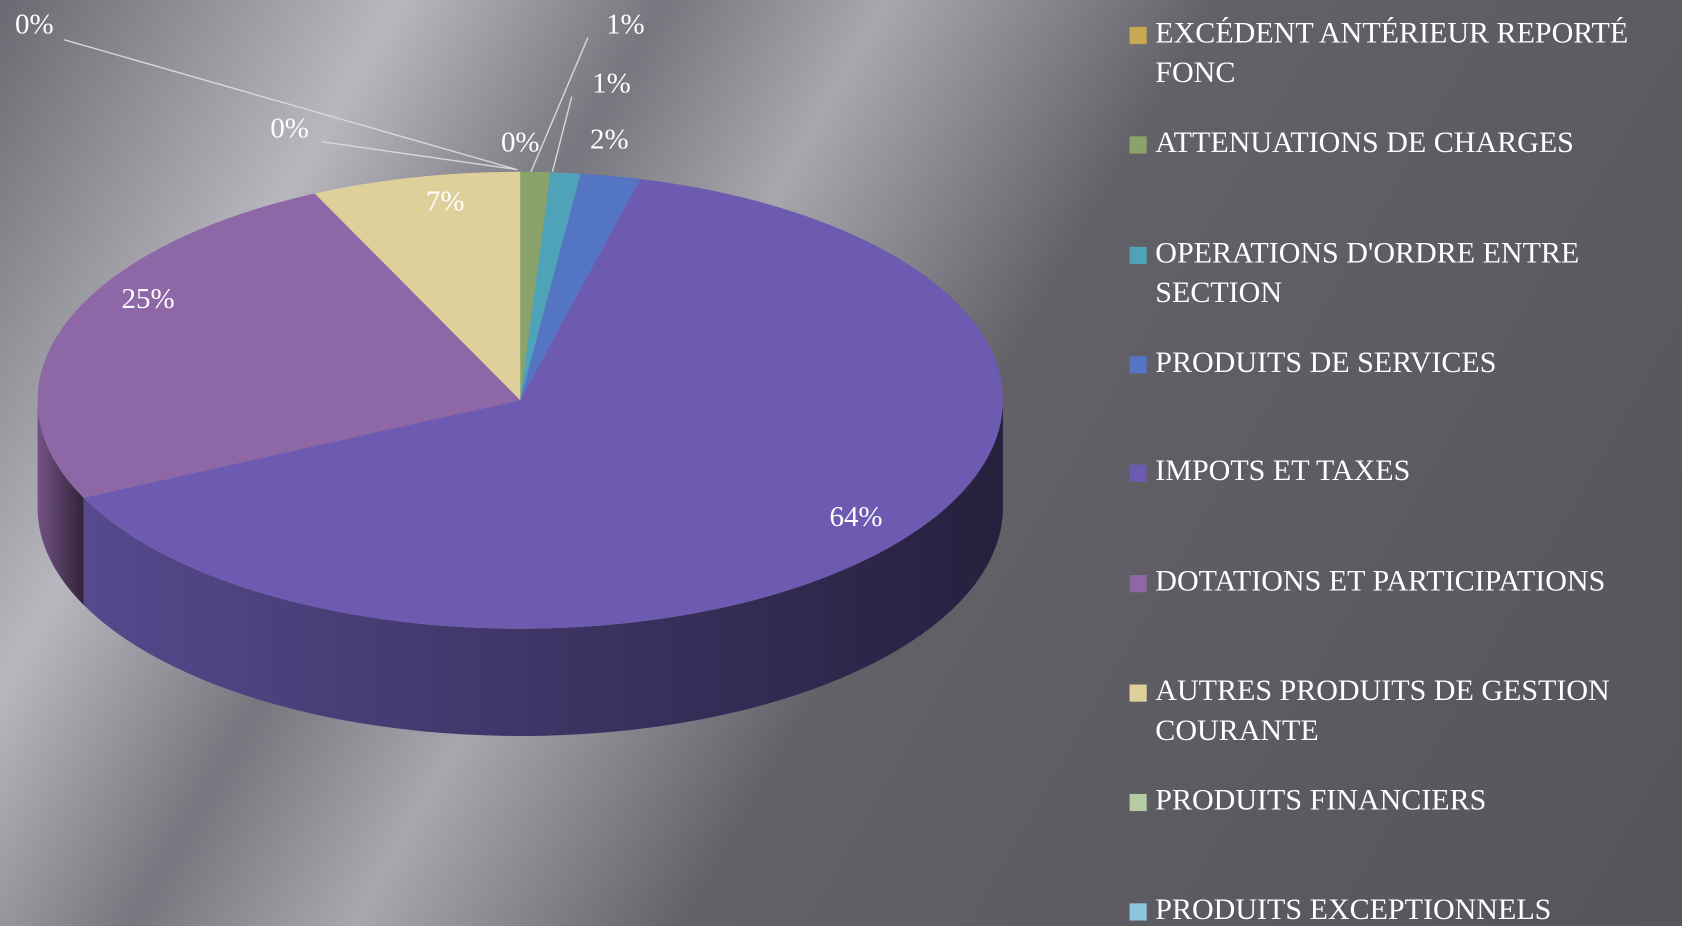 This screenshot has width=1682, height=926. What do you see at coordinates (1353, 909) in the screenshot?
I see `legend-label: PRODUITS EXCEPTIONNELS` at bounding box center [1353, 909].